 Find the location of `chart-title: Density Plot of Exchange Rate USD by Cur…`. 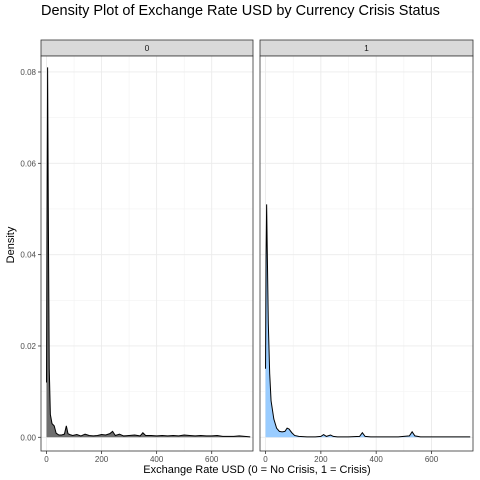

chart-title: Density Plot of Exchange Rate USD by Cur… is located at coordinates (240, 11).